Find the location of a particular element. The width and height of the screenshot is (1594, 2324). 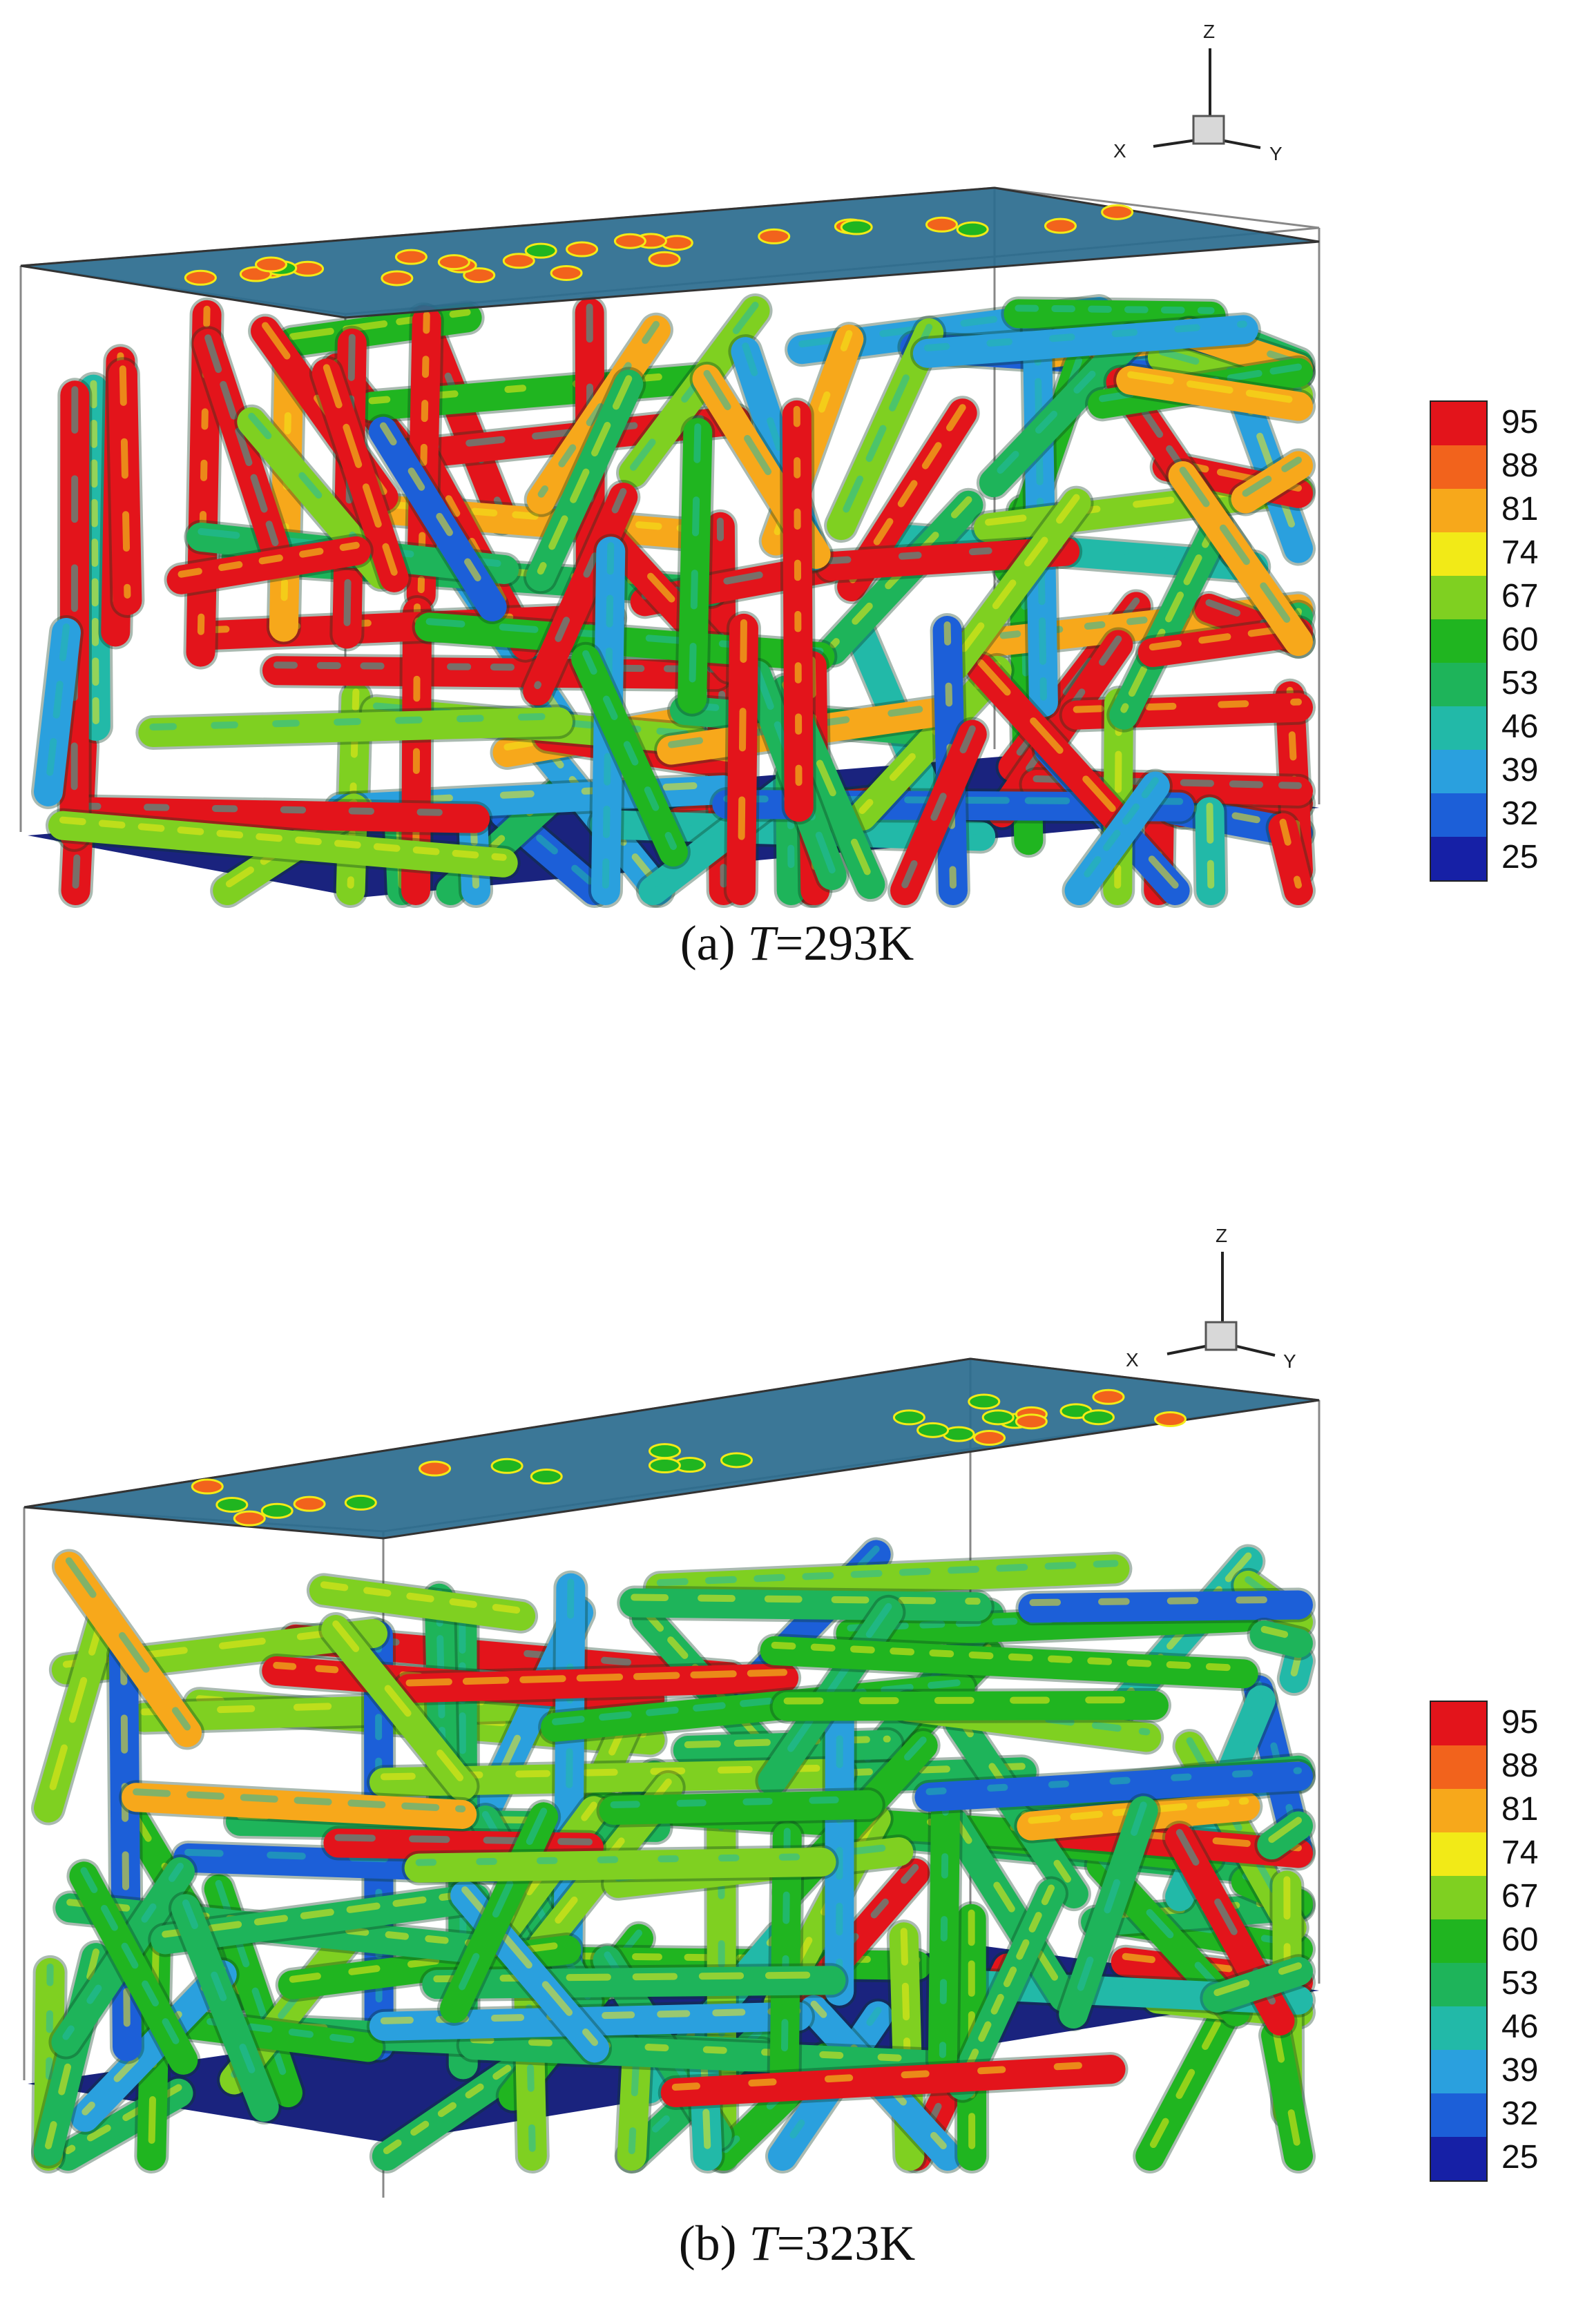

colorbar-tick-label: 88 is located at coordinates (1520, 465).